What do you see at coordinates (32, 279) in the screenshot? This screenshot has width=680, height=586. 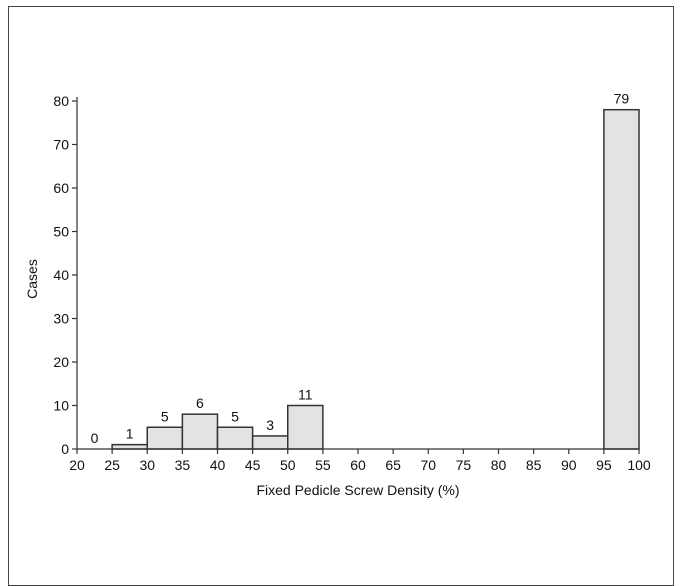 I see `y-axis-title: Cases` at bounding box center [32, 279].